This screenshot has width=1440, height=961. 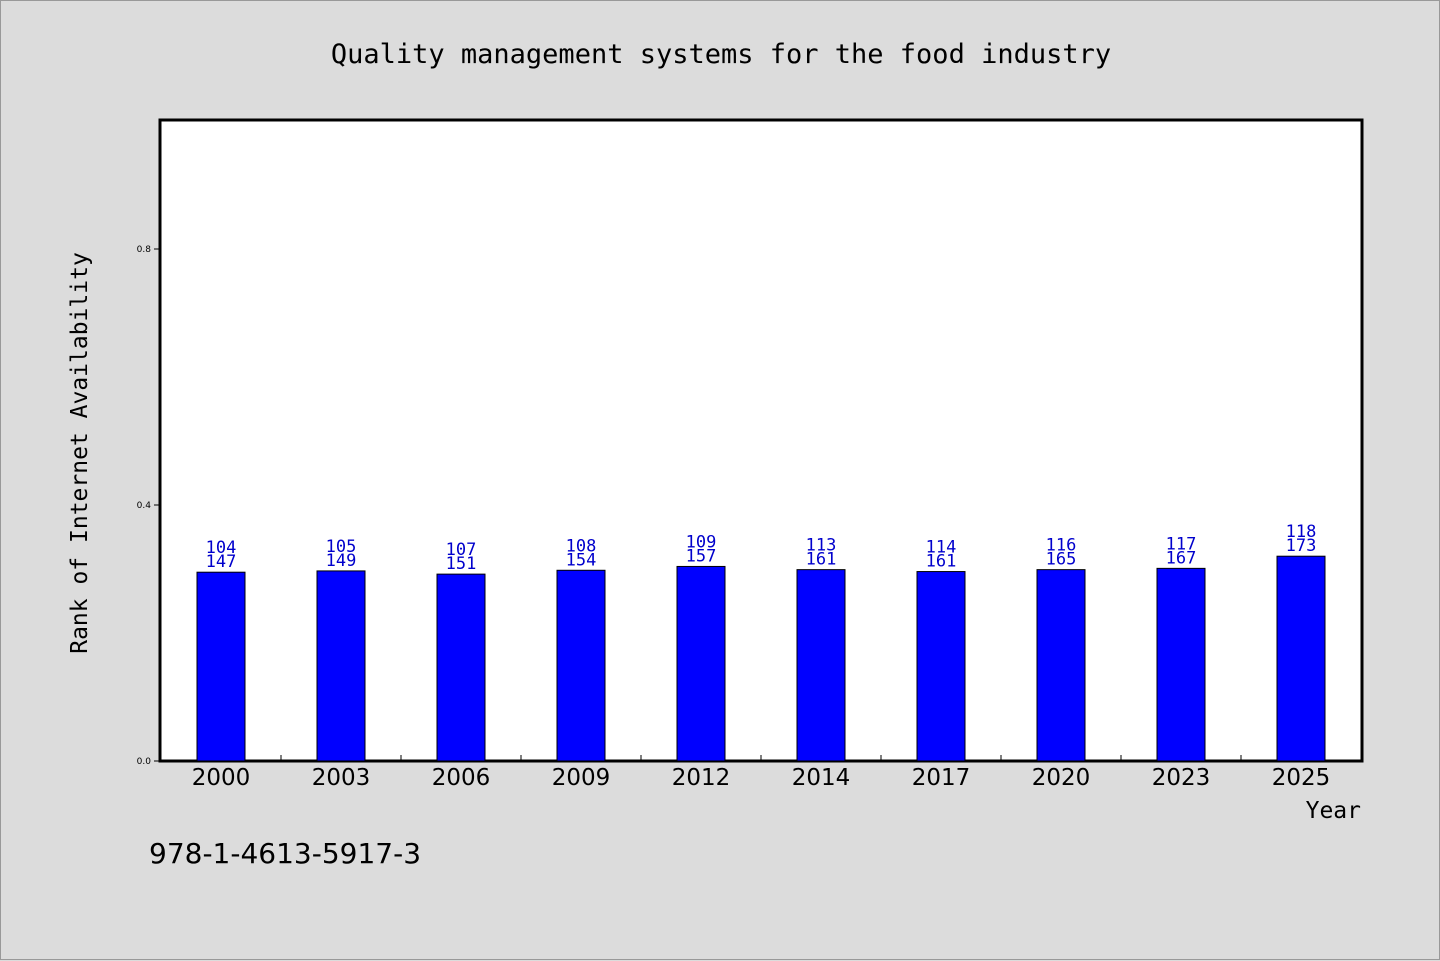 I want to click on y-axis: 0.0 0.4 0.8, so click(x=149, y=506).